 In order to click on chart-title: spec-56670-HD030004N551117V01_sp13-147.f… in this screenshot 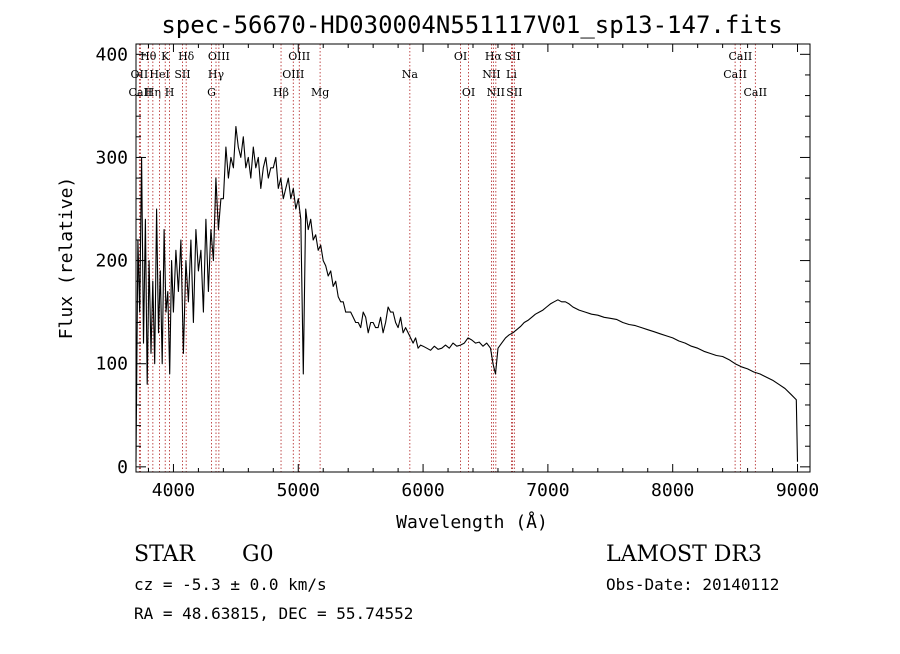, I will do `click(471, 25)`.